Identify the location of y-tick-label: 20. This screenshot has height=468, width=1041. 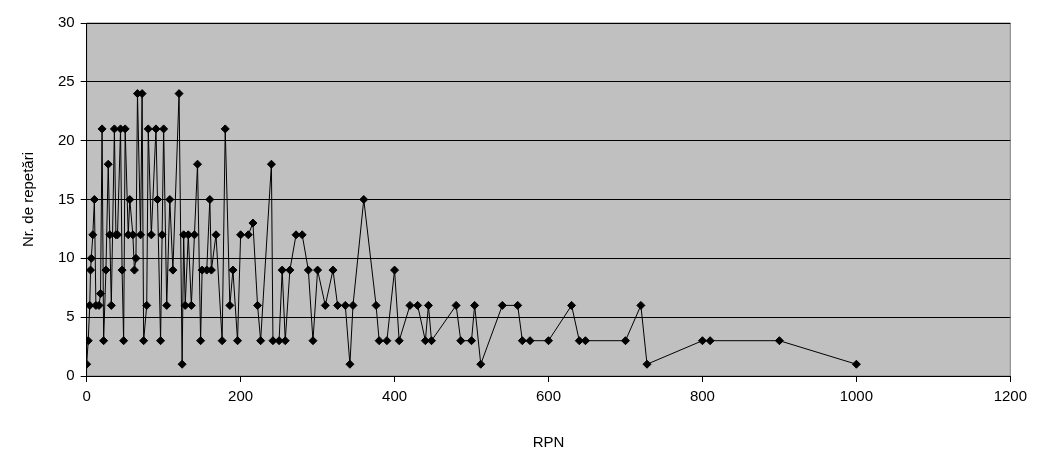
(66, 139).